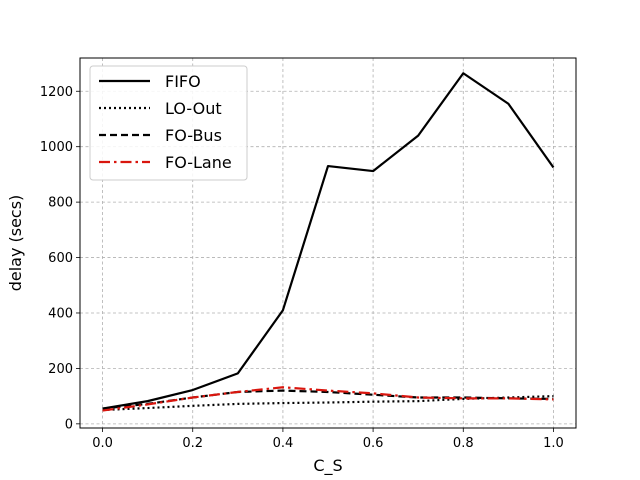 This screenshot has height=480, width=640. I want to click on x-tick-label: 0.4, so click(283, 443).